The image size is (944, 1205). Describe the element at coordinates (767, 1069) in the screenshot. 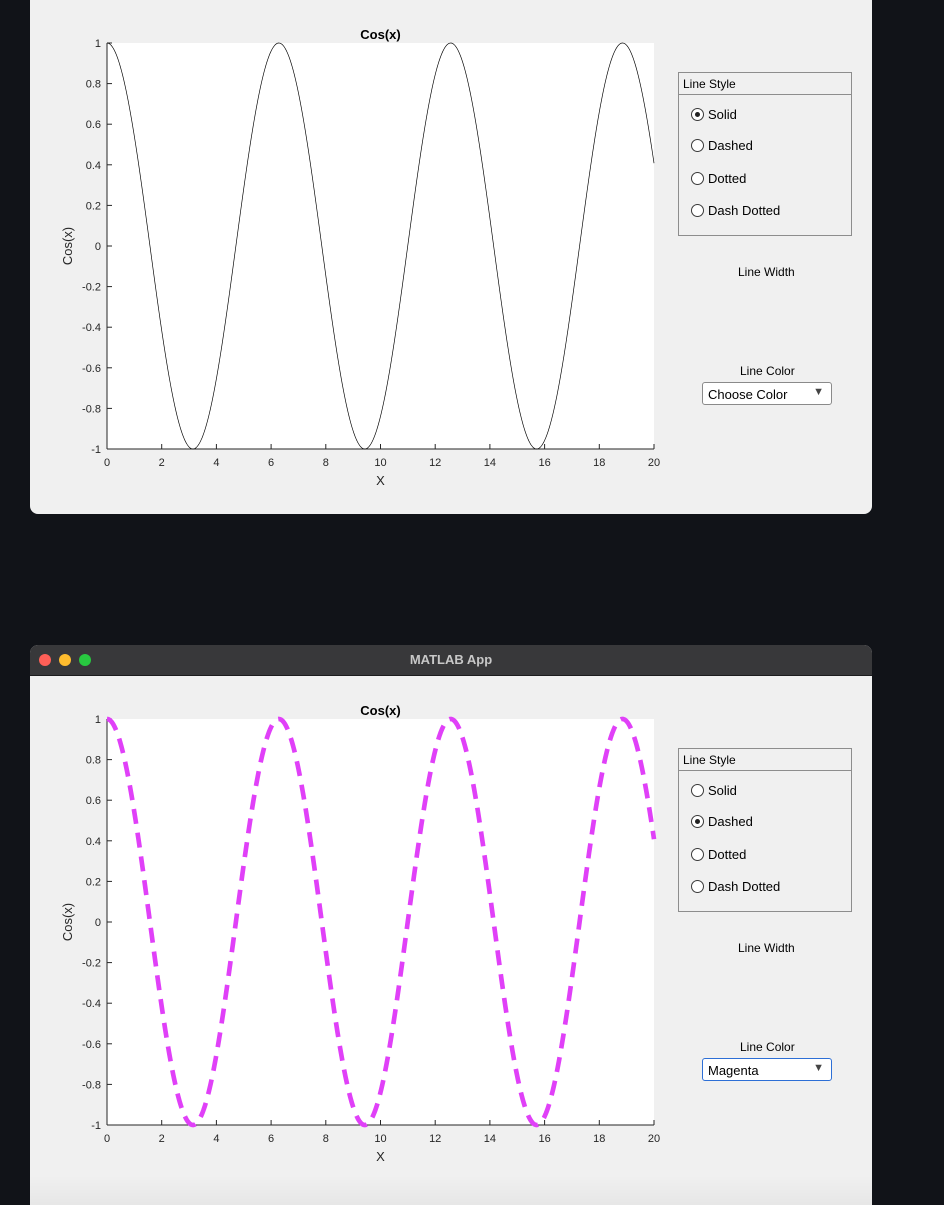

I see `line-color-dropdown: Magenta ▼` at that location.